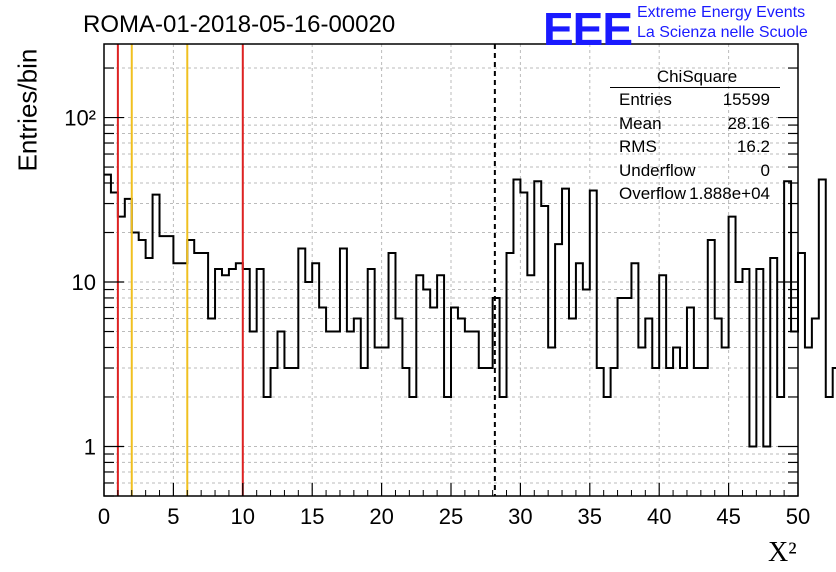 This screenshot has width=836, height=572. I want to click on stats-key: Overflow, so click(653, 193).